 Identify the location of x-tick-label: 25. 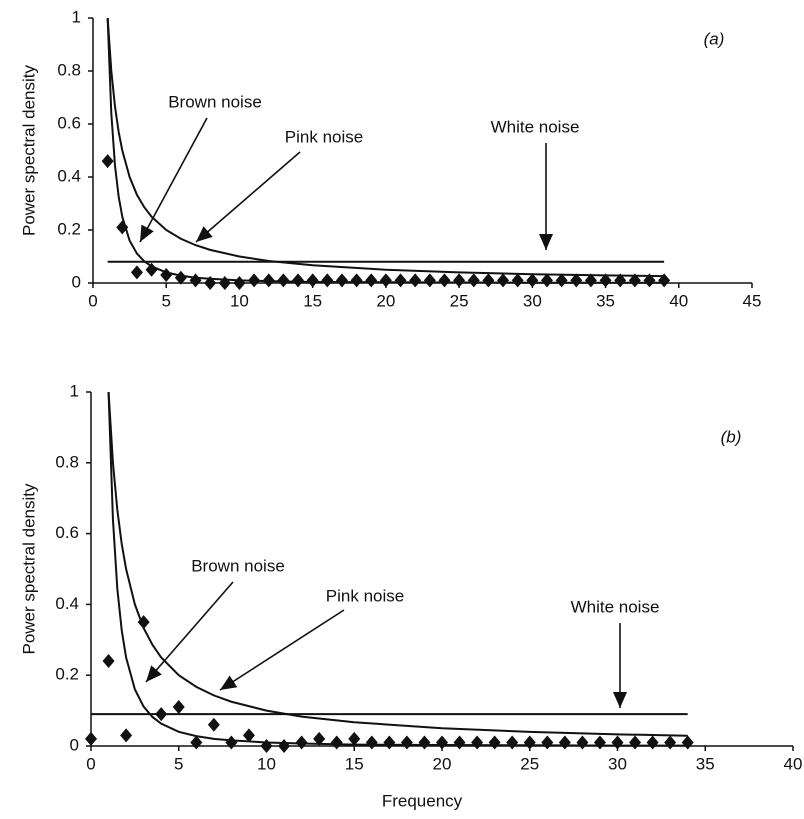
(459, 300).